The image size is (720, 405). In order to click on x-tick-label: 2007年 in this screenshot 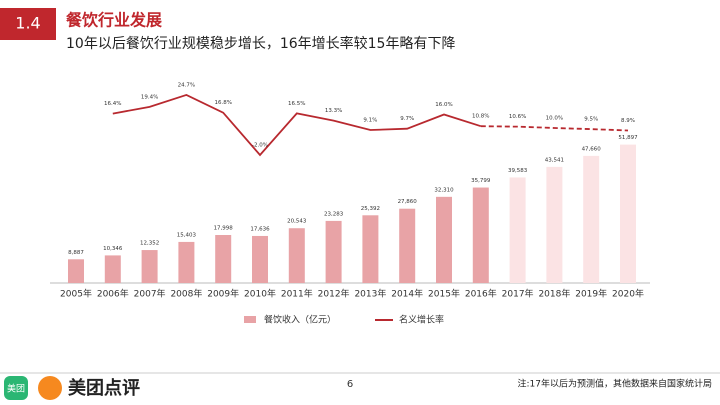, I will do `click(150, 294)`.